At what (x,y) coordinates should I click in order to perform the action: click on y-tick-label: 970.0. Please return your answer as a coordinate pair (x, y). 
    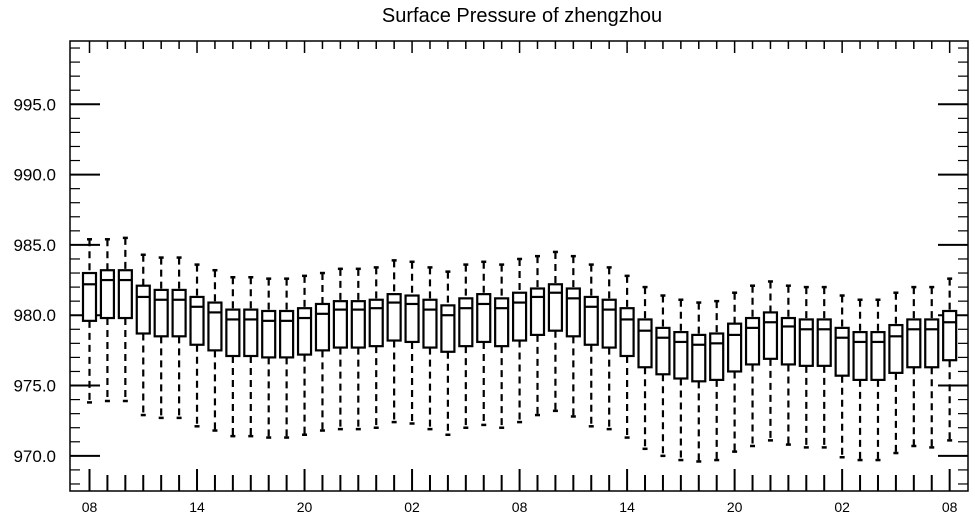
    Looking at the image, I should click on (34, 456).